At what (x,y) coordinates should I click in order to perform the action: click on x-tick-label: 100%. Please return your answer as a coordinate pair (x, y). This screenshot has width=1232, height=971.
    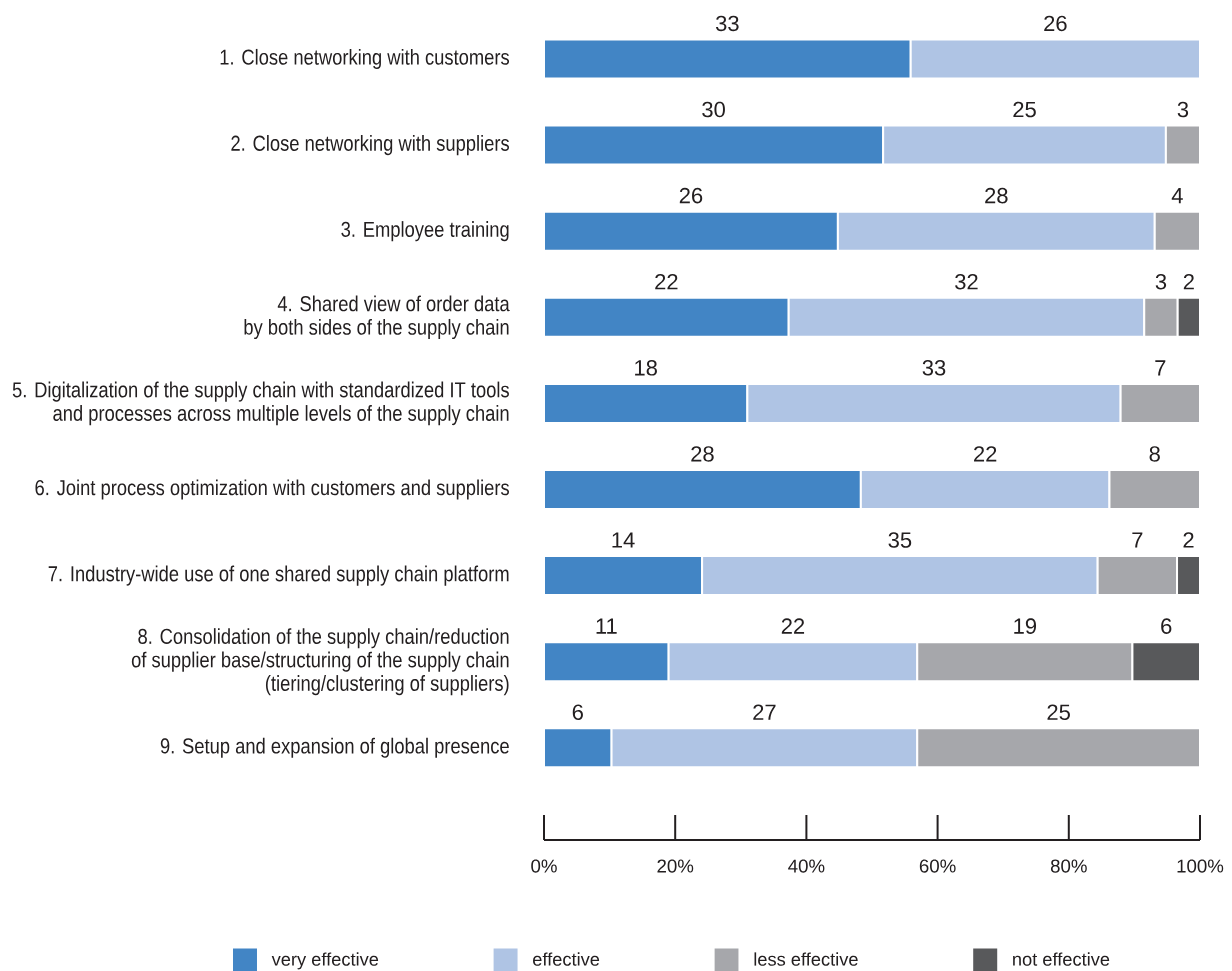
    Looking at the image, I should click on (1200, 866).